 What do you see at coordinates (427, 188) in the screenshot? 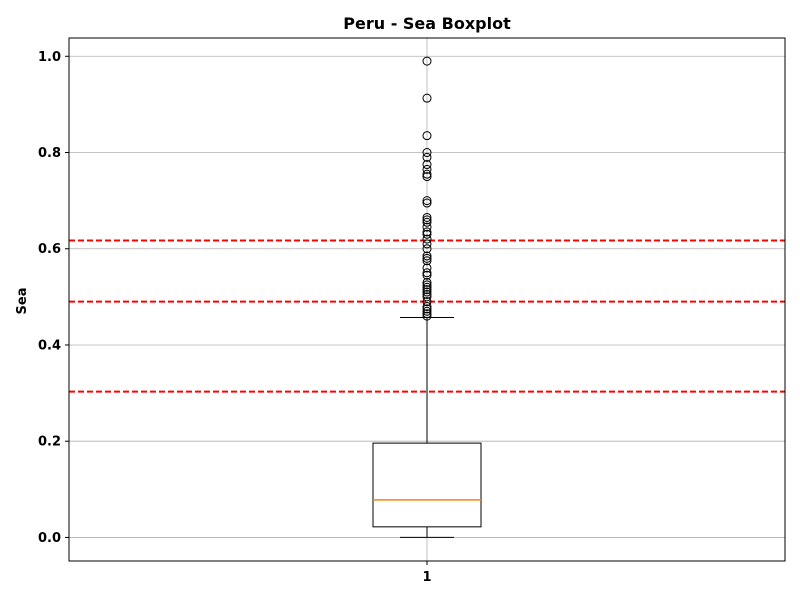
I see `outlier-points` at bounding box center [427, 188].